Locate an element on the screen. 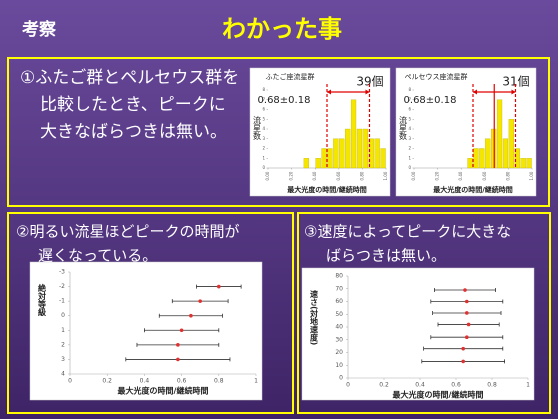  panel-text: 大きなばらつきは無い。 is located at coordinates (133, 132).